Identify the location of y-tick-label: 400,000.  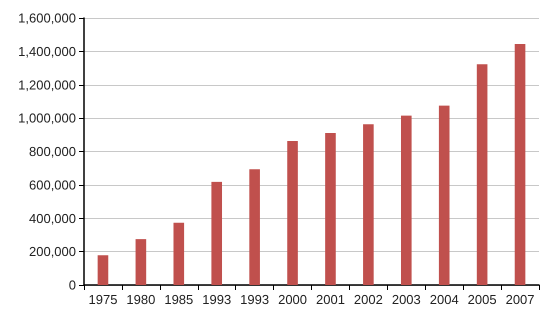
(52, 218).